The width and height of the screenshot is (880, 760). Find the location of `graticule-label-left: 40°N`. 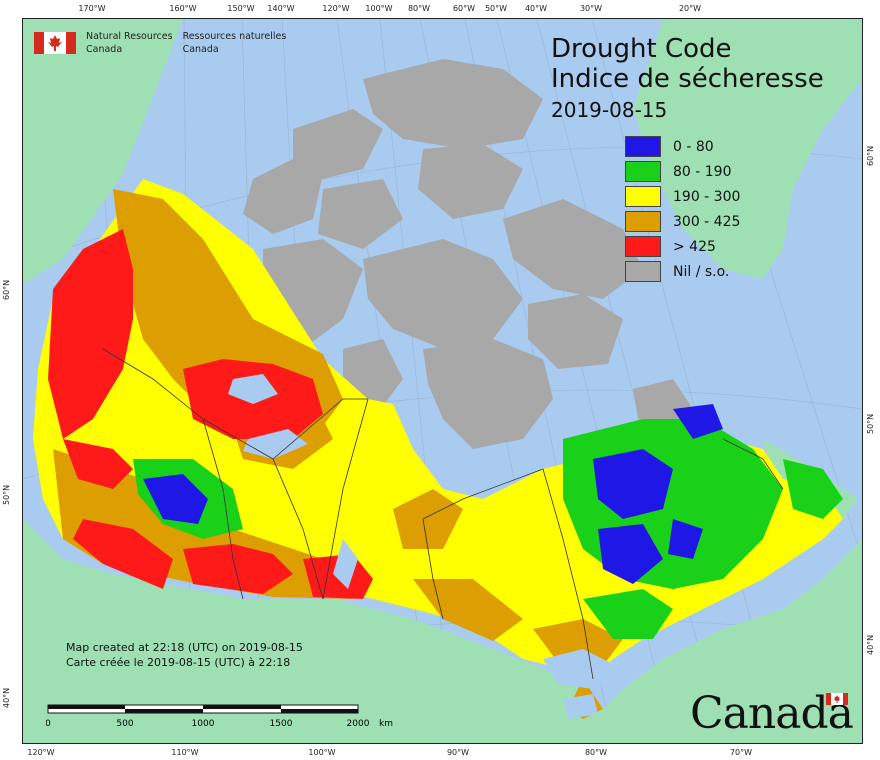

graticule-label-left: 40°N is located at coordinates (6, 697).